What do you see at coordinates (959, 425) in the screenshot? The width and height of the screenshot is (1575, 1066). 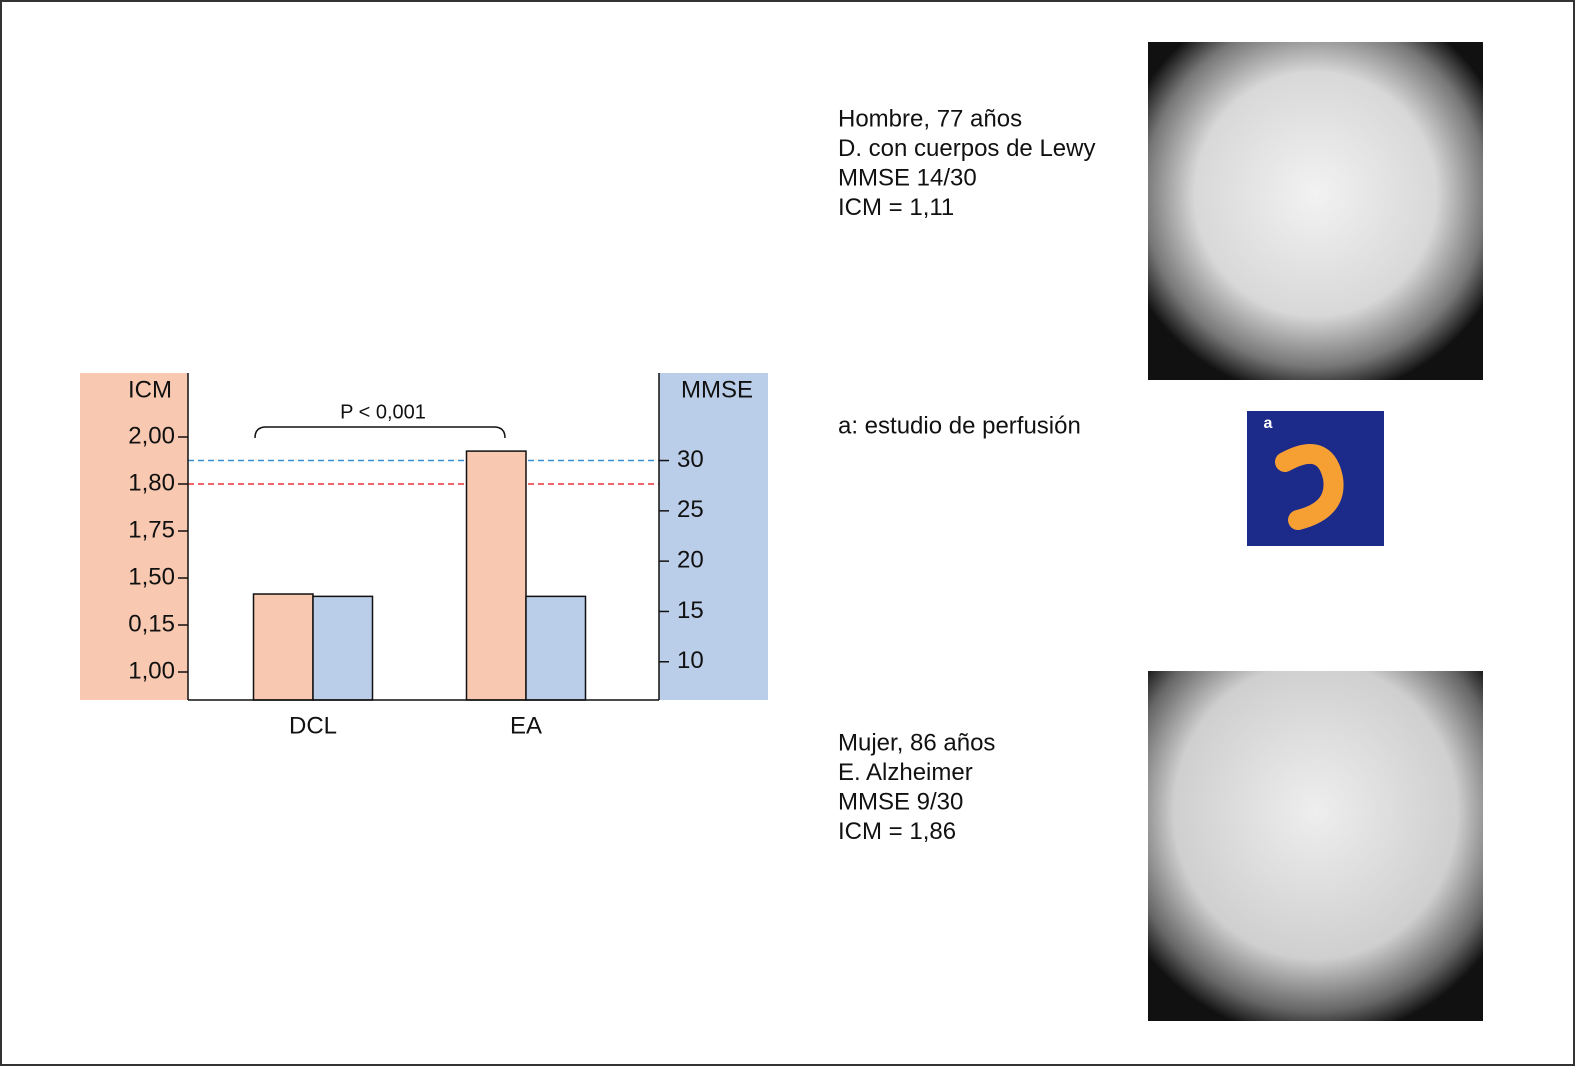 I see `case-text: a: estudio de perfusión` at bounding box center [959, 425].